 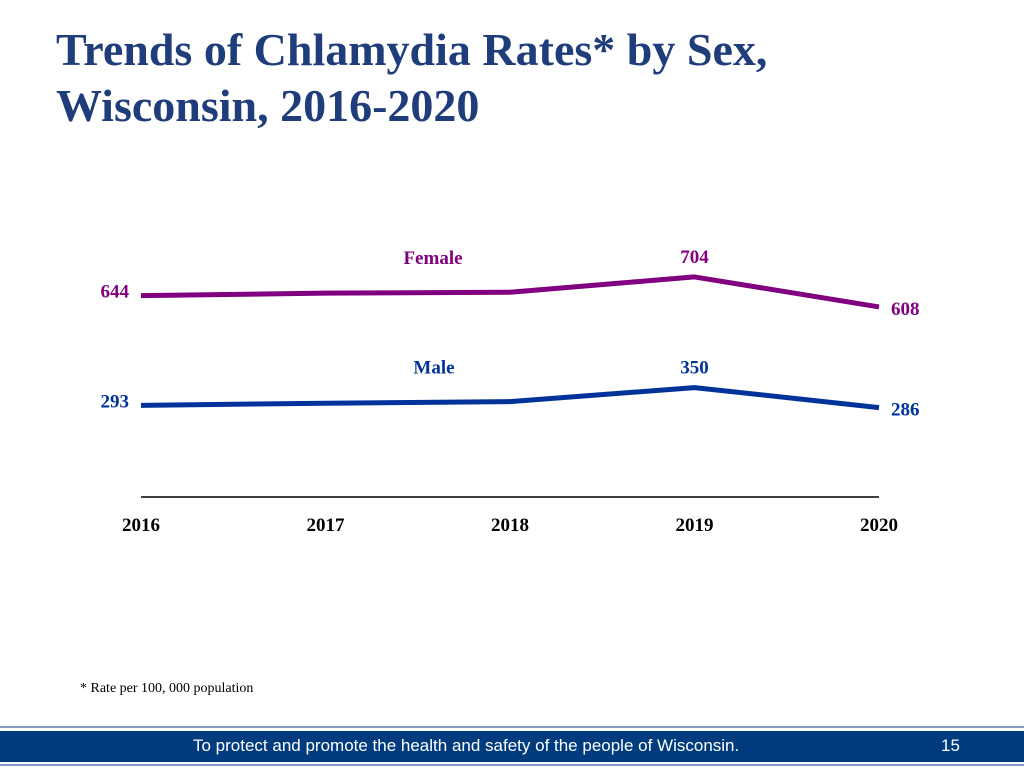 What do you see at coordinates (432, 258) in the screenshot?
I see `series-name-label-female: Female` at bounding box center [432, 258].